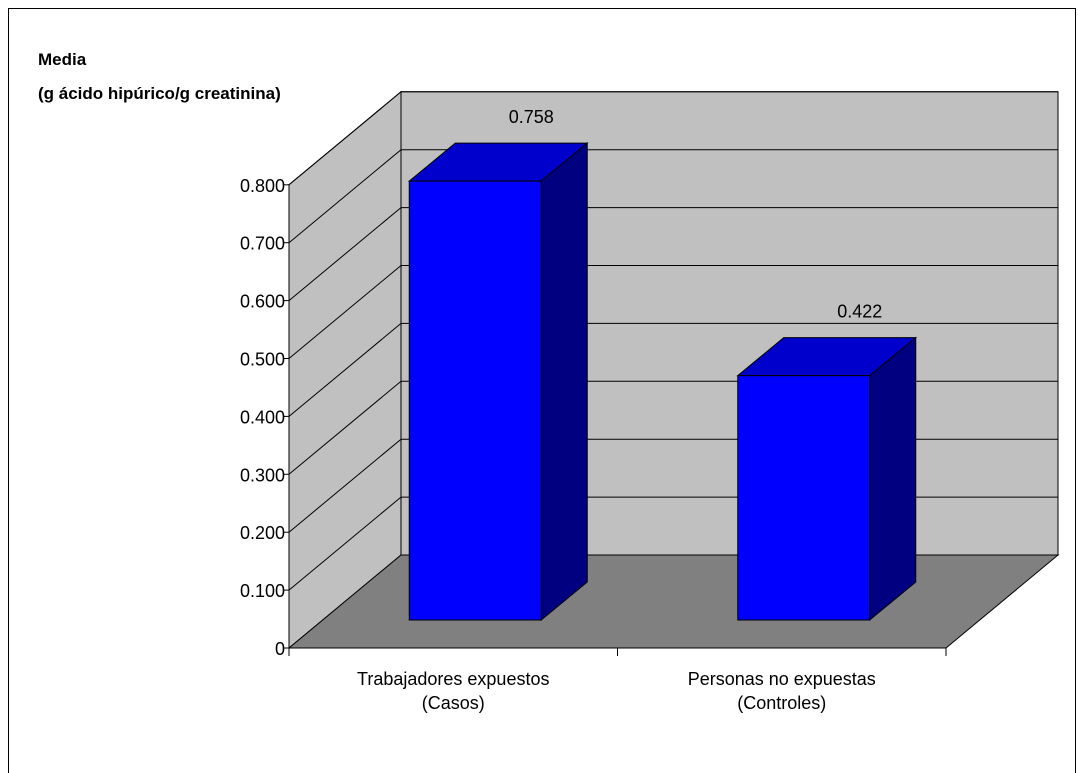  Describe the element at coordinates (262, 360) in the screenshot. I see `y-tick-label: 0.500` at that location.